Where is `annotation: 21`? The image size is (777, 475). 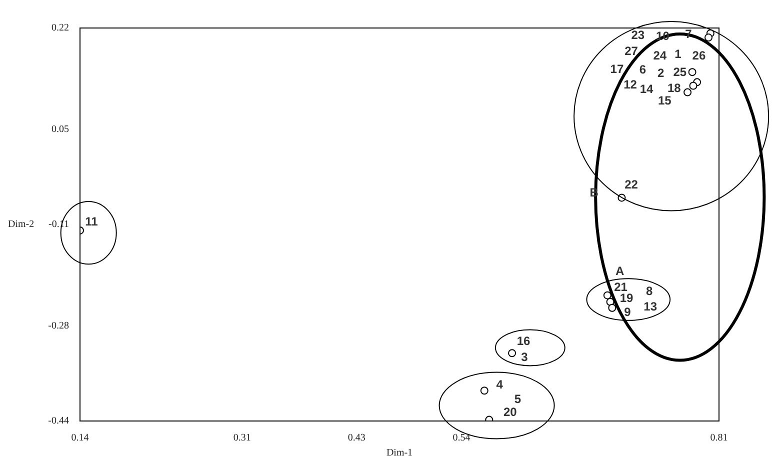
annotation: 21 is located at coordinates (621, 287).